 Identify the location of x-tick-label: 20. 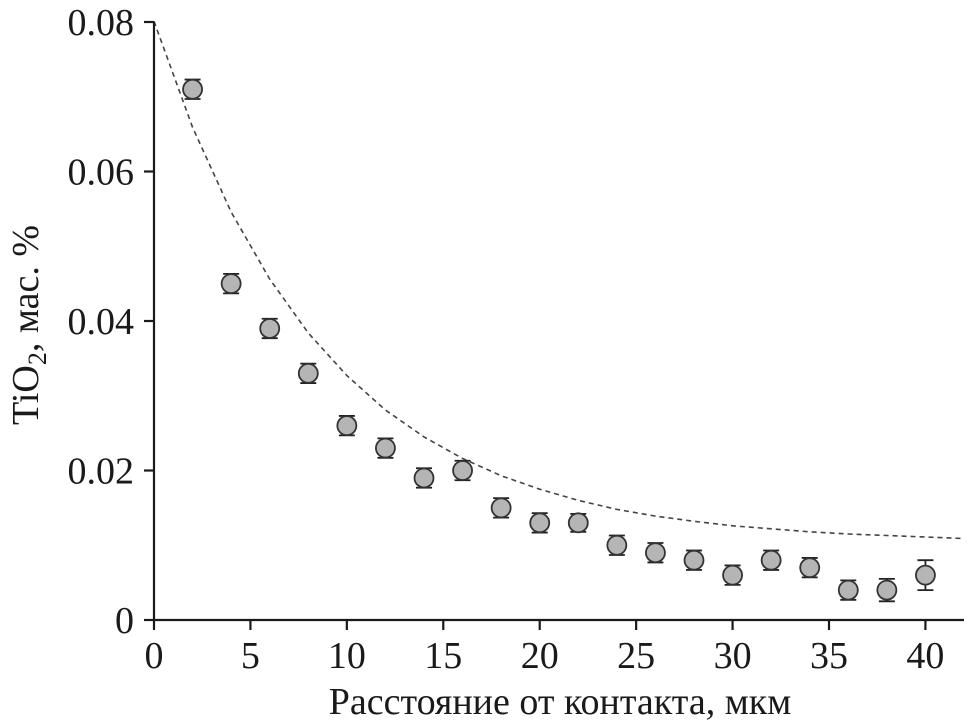
(540, 656).